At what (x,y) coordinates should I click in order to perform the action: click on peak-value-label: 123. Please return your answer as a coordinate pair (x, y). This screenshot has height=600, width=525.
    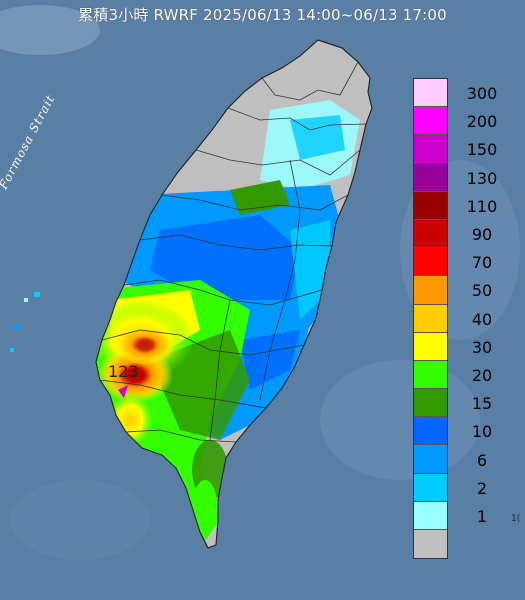
    Looking at the image, I should click on (123, 371).